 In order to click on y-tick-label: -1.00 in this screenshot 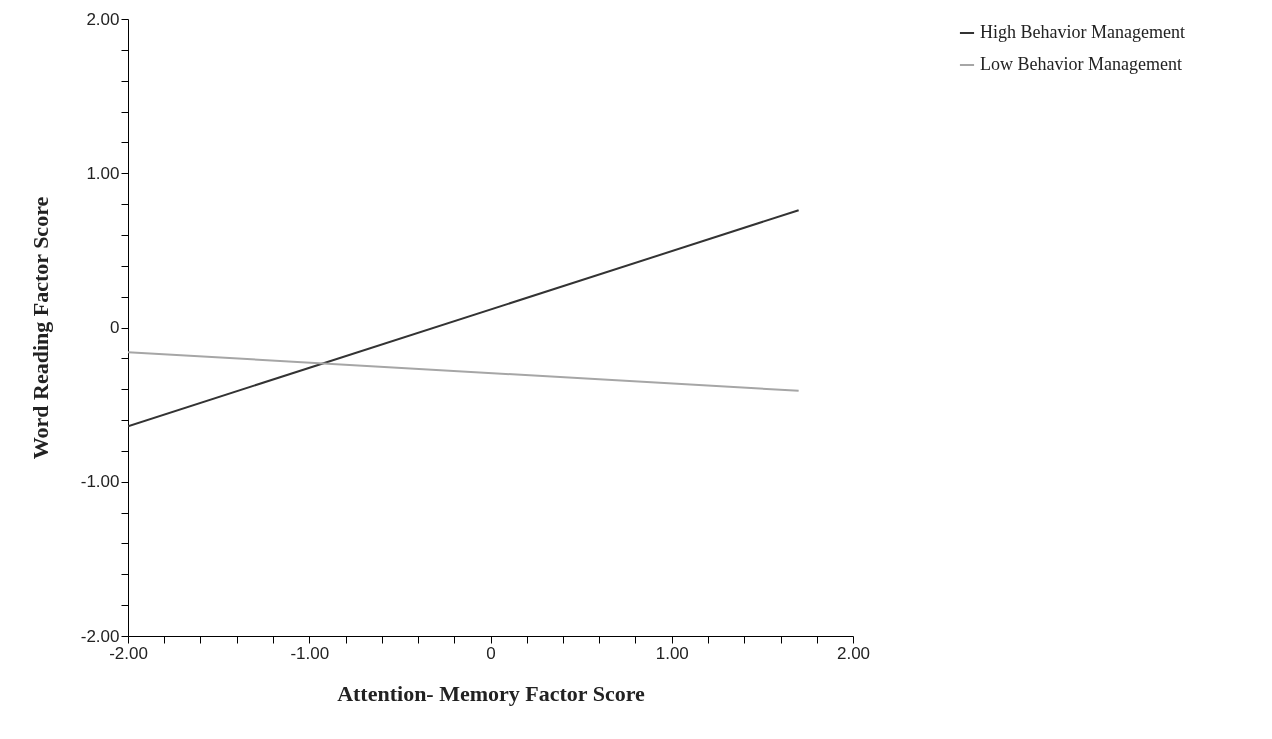, I will do `click(100, 482)`.